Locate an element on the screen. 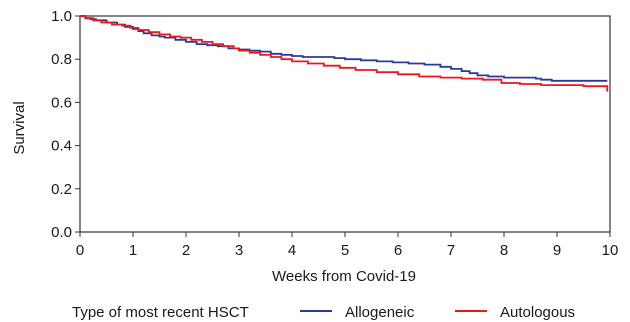 This screenshot has width=630, height=322. legend-label-autologous: Autologous is located at coordinates (537, 312).